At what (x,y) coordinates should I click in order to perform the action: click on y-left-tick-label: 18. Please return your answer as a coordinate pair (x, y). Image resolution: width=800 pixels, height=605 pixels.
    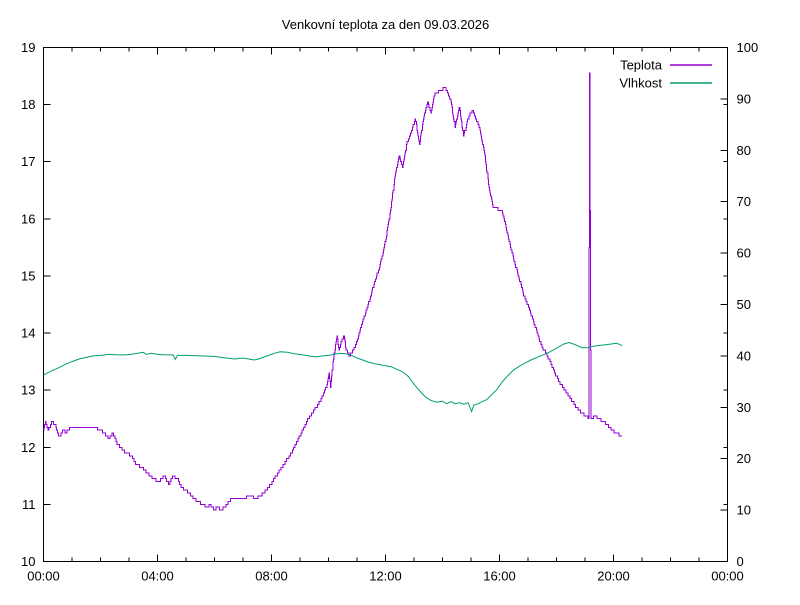
    Looking at the image, I should click on (28, 104).